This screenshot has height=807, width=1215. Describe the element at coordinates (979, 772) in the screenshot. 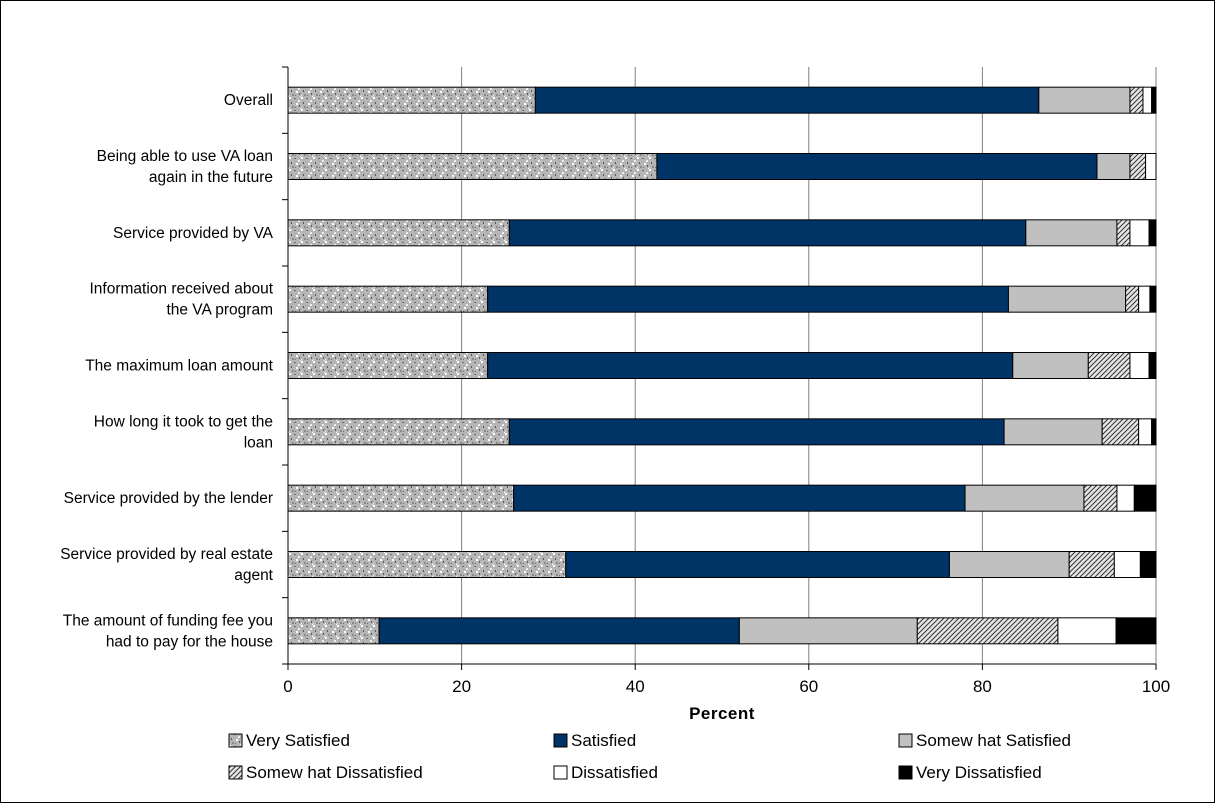

I see `legend-label: Very Dissatisfied` at that location.